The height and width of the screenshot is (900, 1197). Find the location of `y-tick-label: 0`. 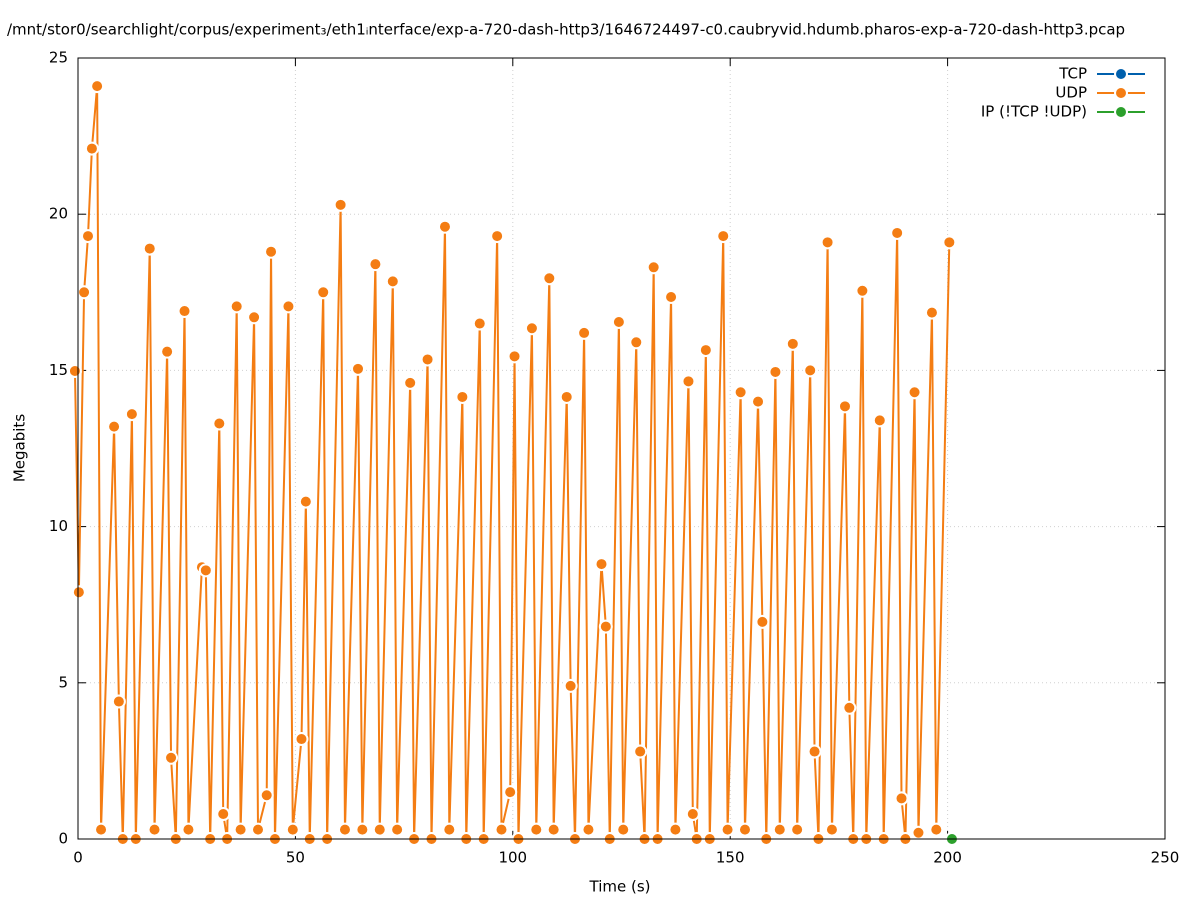

y-tick-label: 0 is located at coordinates (63, 839).